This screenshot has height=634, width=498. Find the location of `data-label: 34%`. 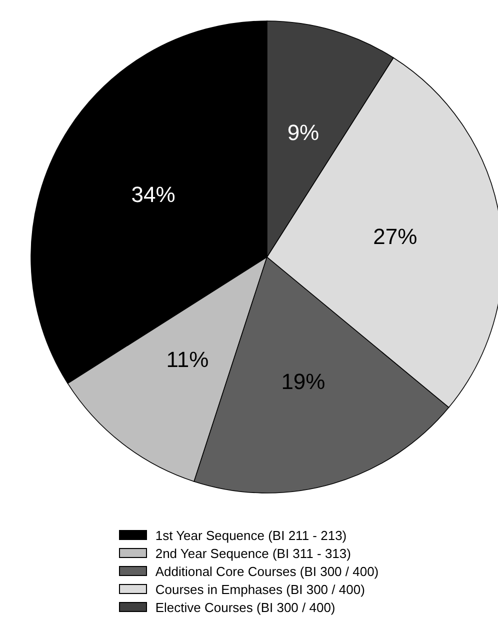

data-label: 34% is located at coordinates (153, 194).